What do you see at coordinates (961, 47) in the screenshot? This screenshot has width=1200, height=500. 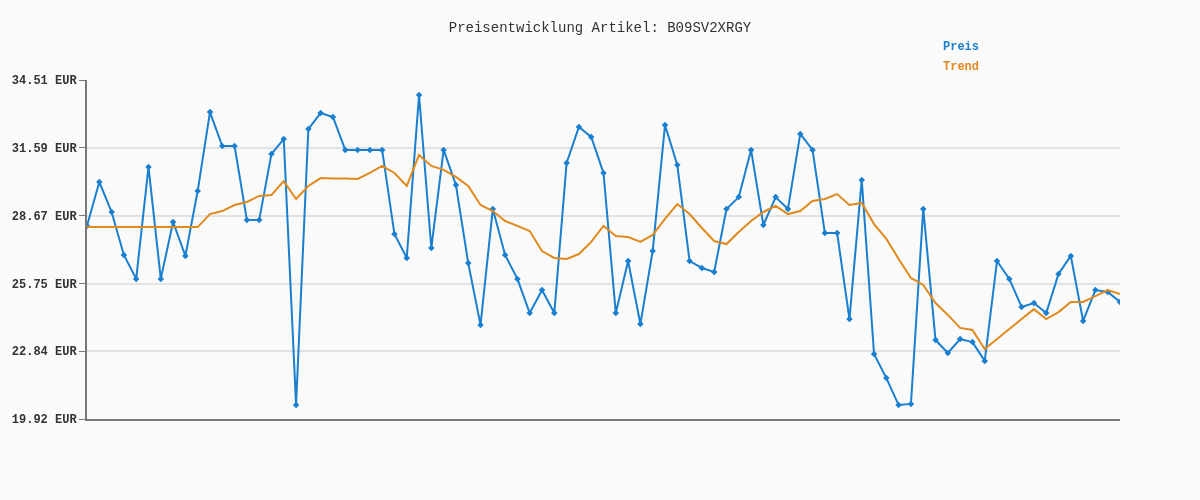 I see `text: Preis` at bounding box center [961, 47].